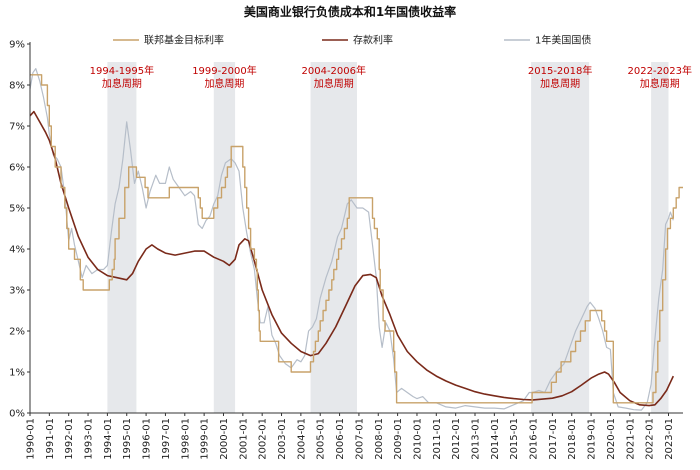  What do you see at coordinates (660, 83) in the screenshot?
I see `band-label-cycle-4: 加息周期` at bounding box center [660, 83].